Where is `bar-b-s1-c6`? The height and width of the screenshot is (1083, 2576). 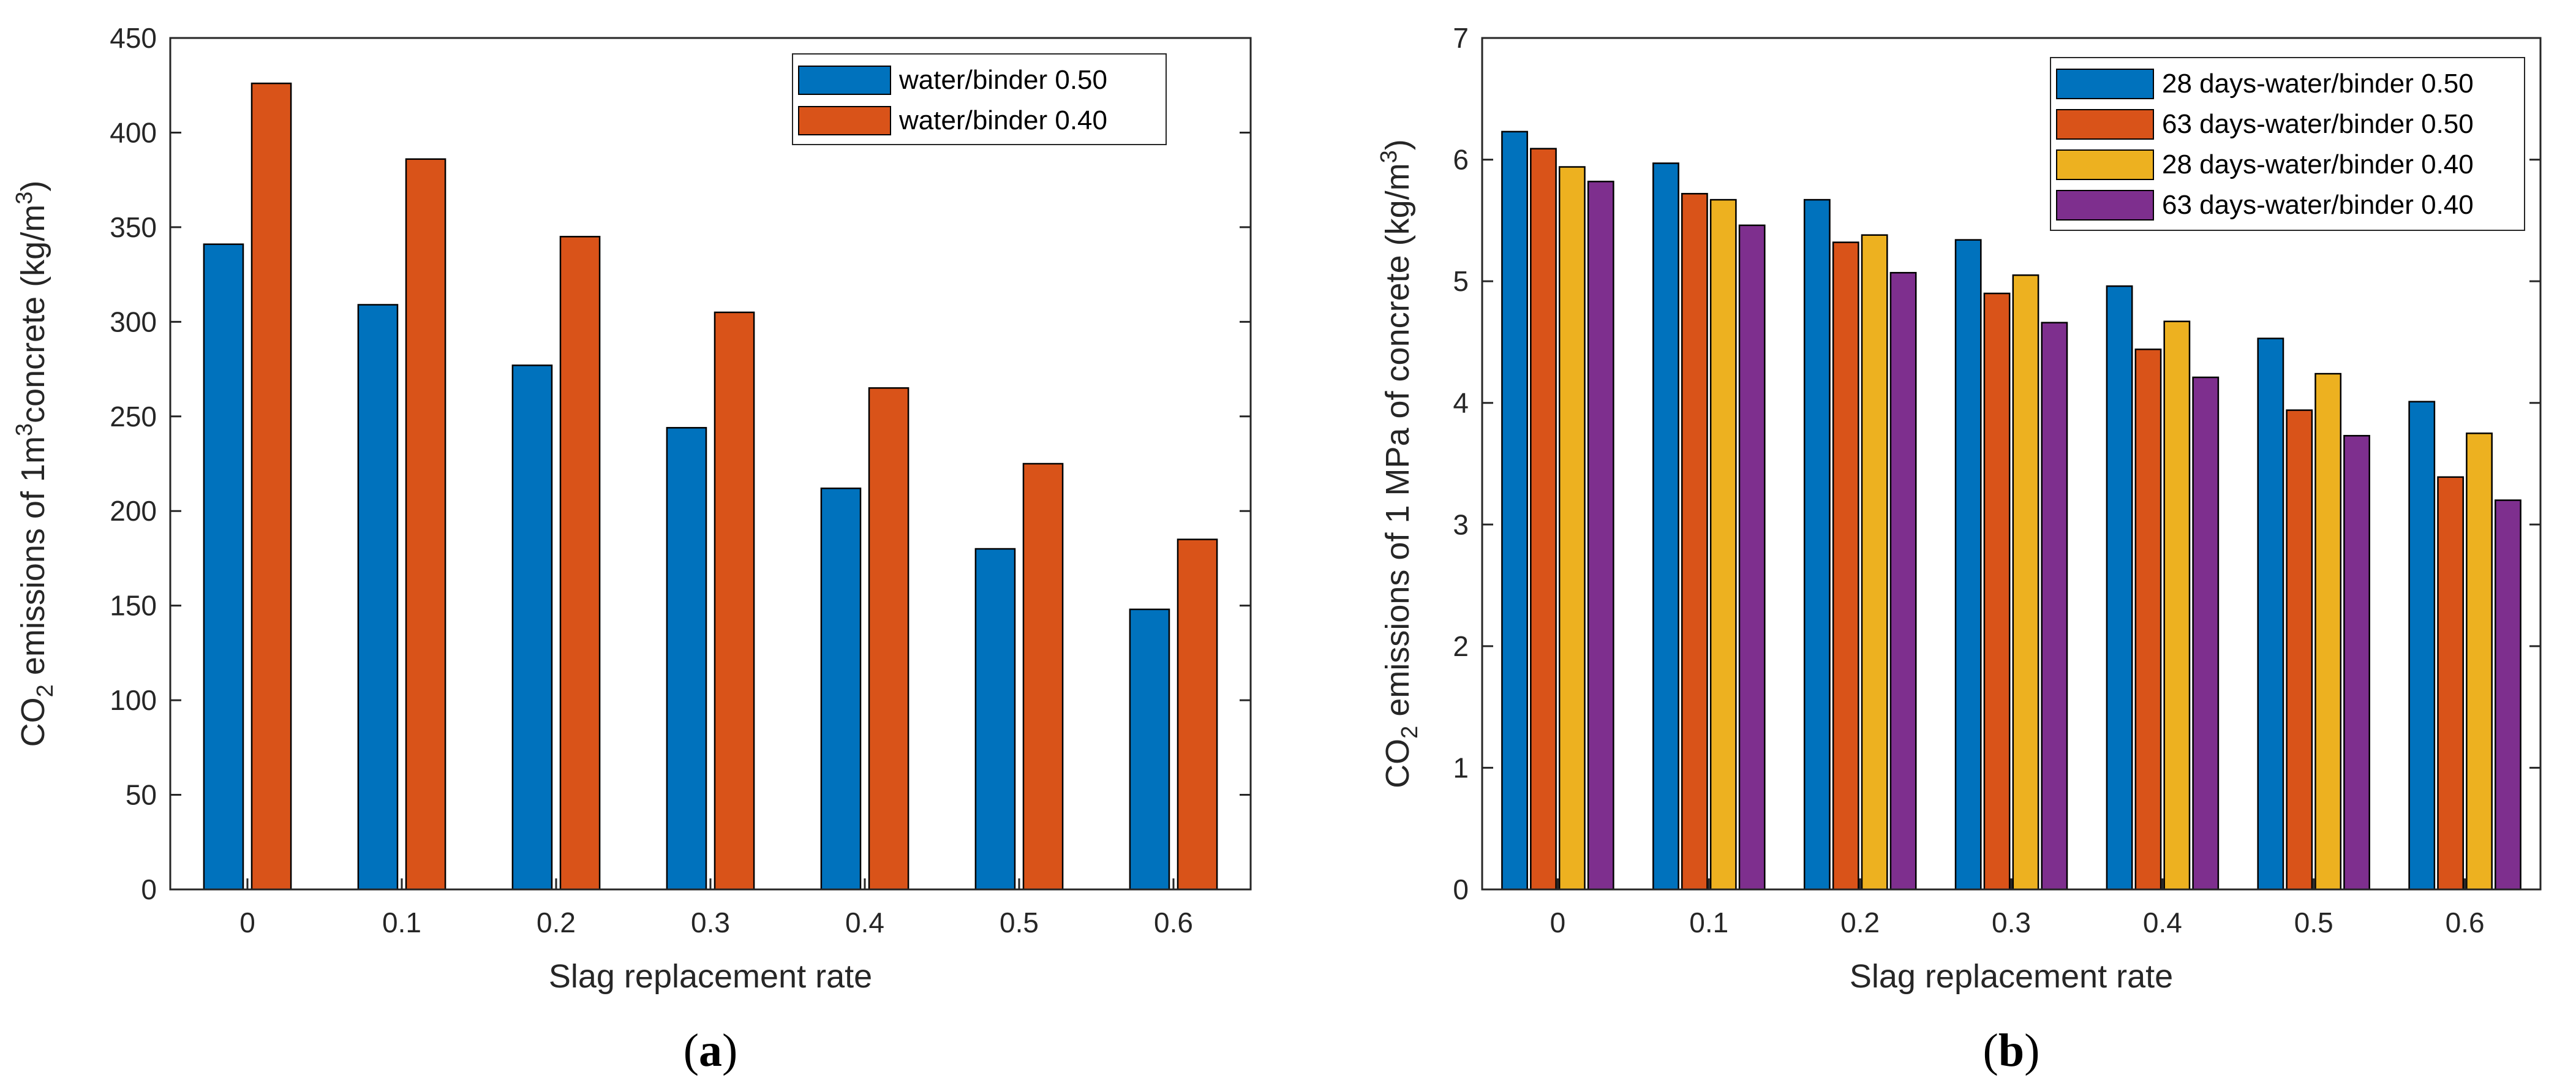 bar-b-s1-c6 is located at coordinates (2451, 684).